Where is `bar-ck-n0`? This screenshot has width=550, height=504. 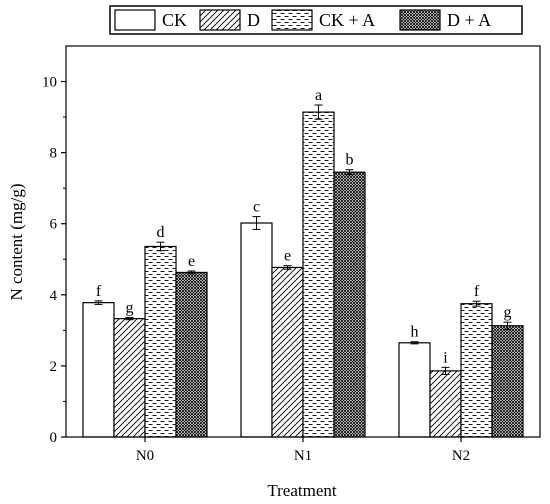 bar-ck-n0 is located at coordinates (98, 370).